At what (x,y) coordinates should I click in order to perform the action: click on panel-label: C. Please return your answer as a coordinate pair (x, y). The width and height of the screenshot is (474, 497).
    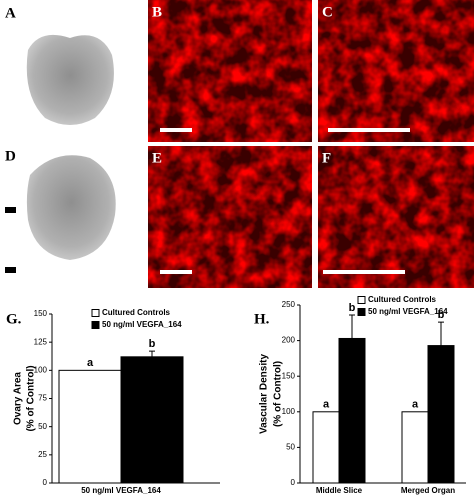
    Looking at the image, I should click on (327, 12).